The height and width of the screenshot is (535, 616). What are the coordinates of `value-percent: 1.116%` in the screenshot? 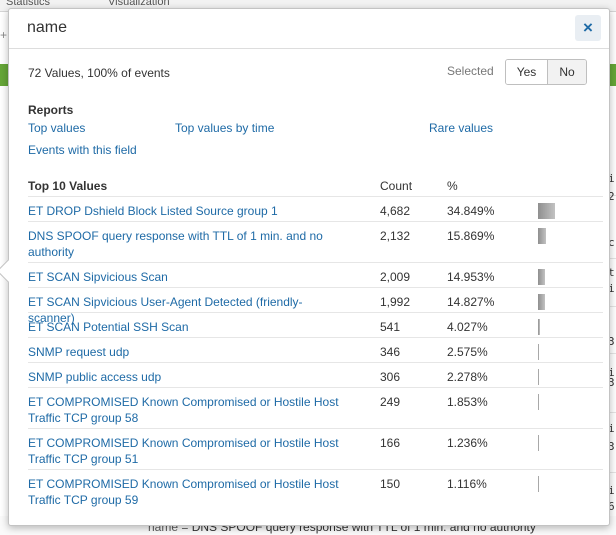 It's located at (467, 484).